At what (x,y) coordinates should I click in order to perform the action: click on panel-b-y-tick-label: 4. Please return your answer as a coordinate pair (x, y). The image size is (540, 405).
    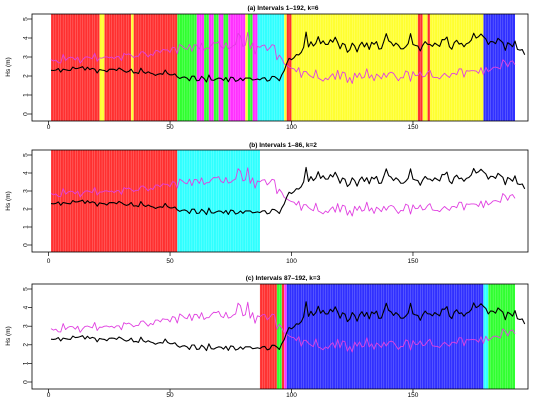
    Looking at the image, I should click on (25, 173).